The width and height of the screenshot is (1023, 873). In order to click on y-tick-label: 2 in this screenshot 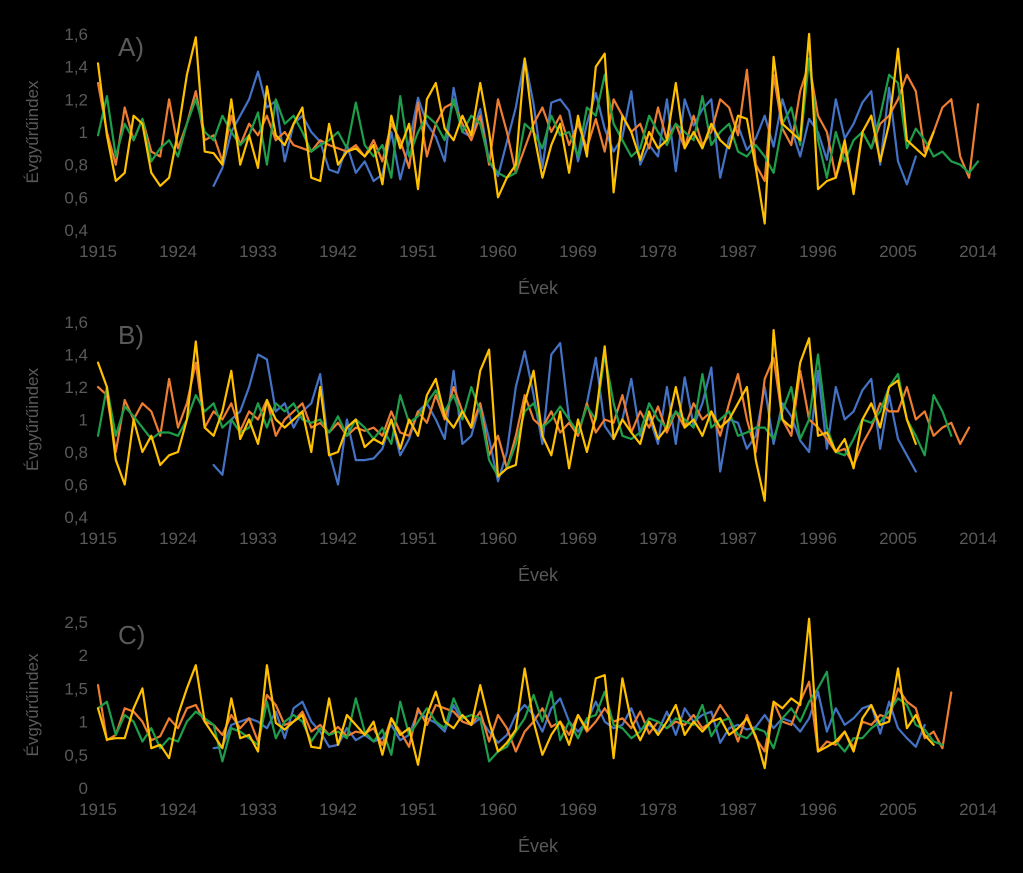, I will do `click(83, 655)`.